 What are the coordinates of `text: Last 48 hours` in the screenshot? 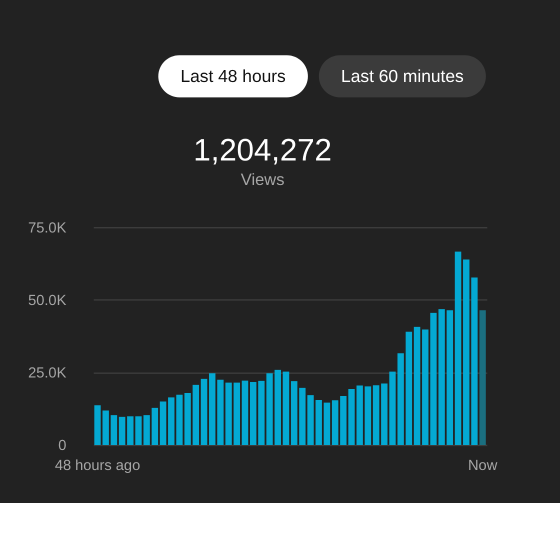 It's located at (233, 76).